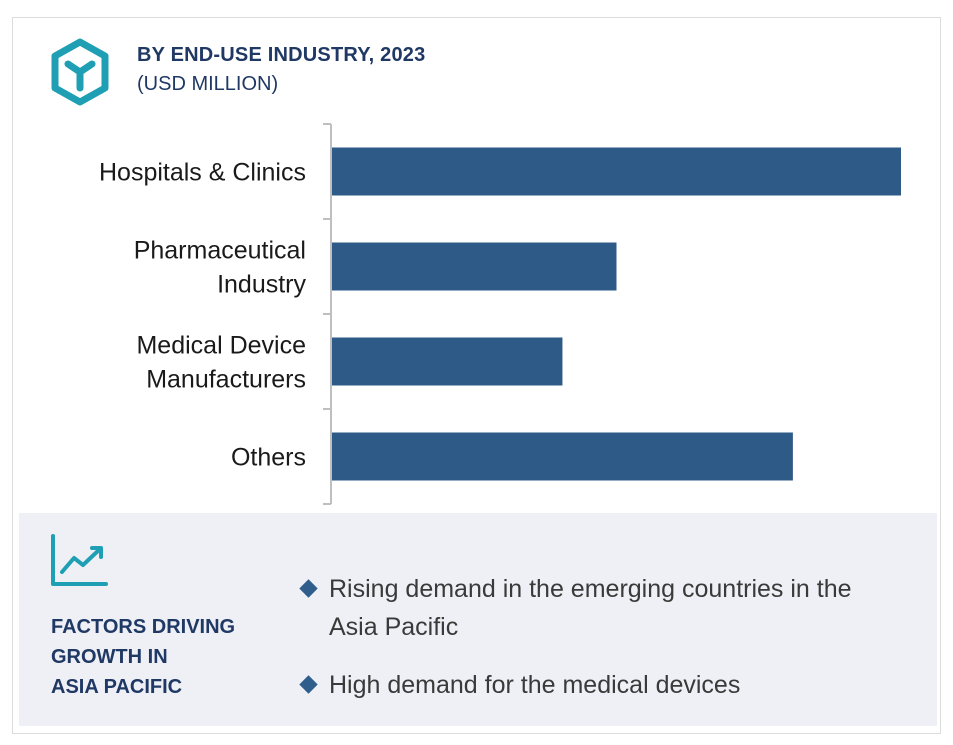  I want to click on category-label: Pharmaceutical, so click(220, 251).